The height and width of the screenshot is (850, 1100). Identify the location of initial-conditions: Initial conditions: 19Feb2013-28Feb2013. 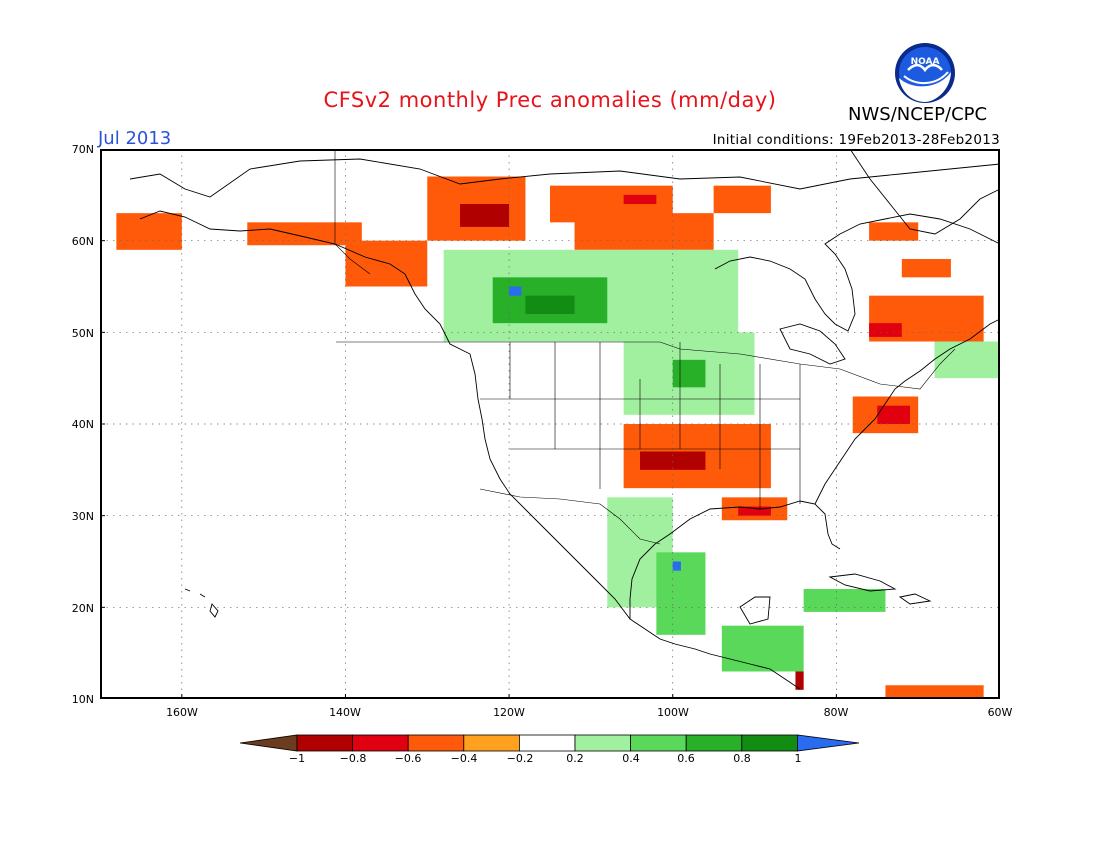
(856, 140).